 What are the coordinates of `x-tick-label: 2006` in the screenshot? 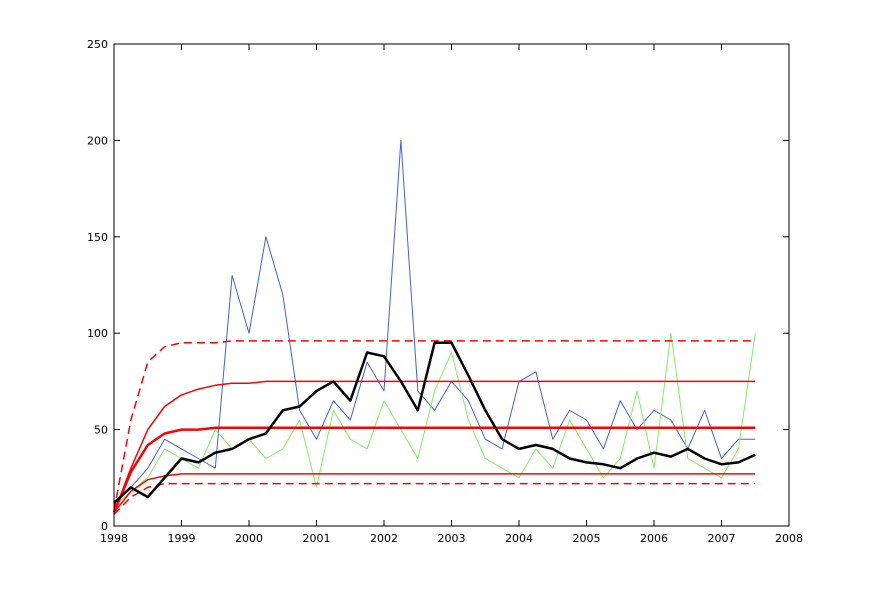 It's located at (654, 538).